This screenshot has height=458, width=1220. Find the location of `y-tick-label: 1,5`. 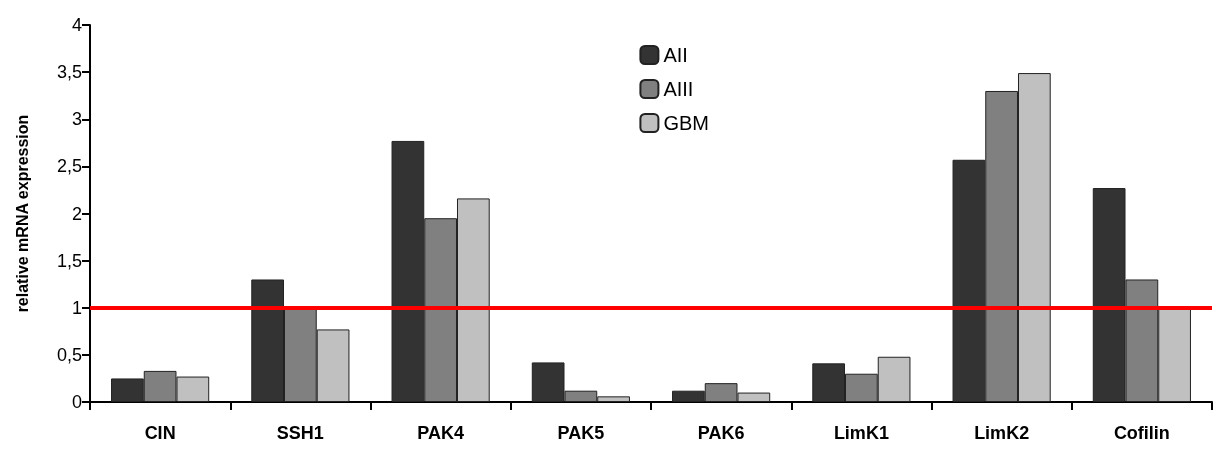

y-tick-label: 1,5 is located at coordinates (69, 260).